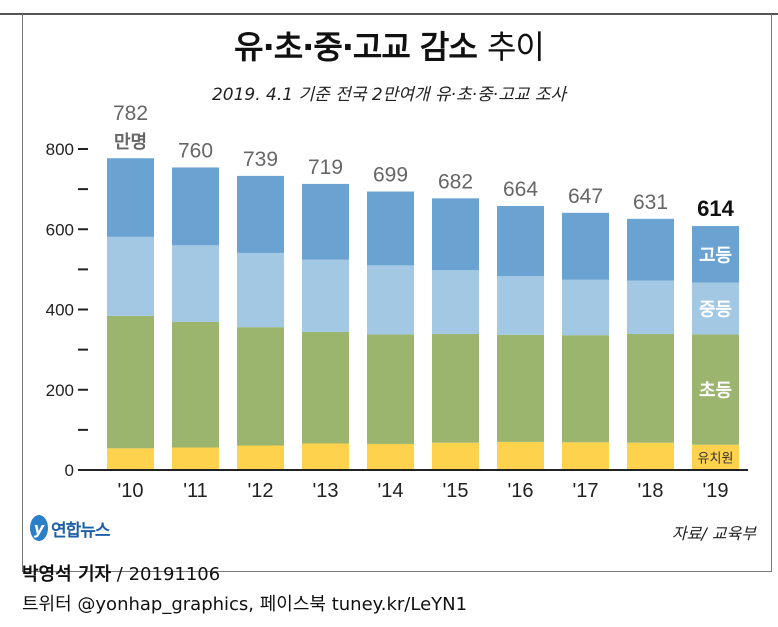  Describe the element at coordinates (650, 202) in the screenshot. I see `total-label: 631` at that location.